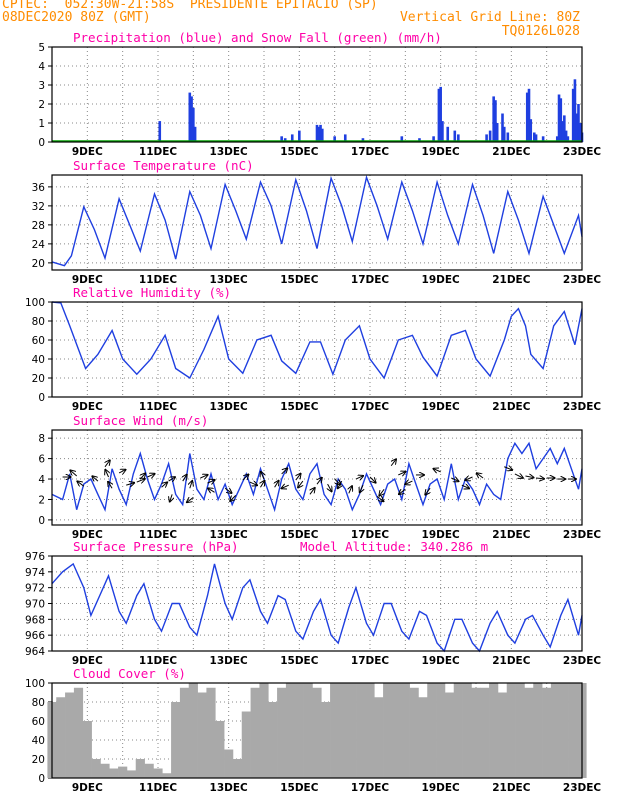  What do you see at coordinates (299, 788) in the screenshot?
I see `cloud-xtick-label: 15DEC` at bounding box center [299, 788].